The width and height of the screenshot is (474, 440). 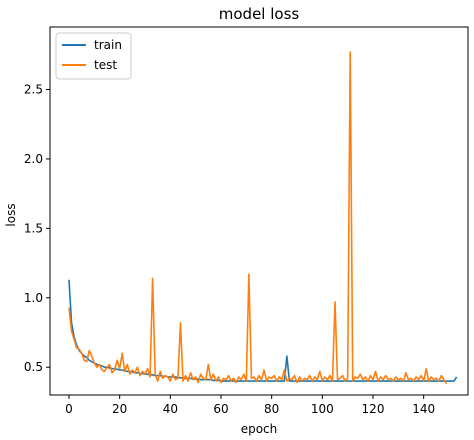 I want to click on x-tick-label: 60, so click(x=220, y=409).